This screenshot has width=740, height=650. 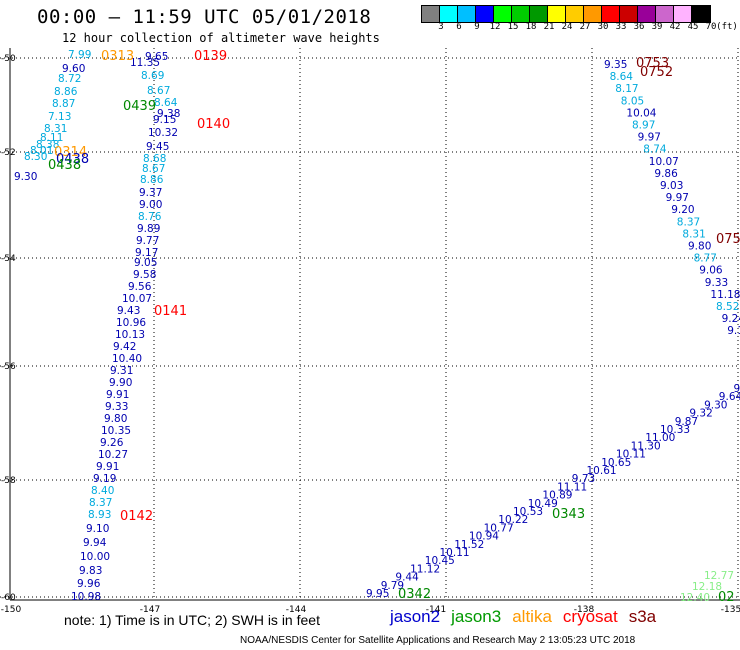 I want to click on wave-height-value: 9.32, so click(x=700, y=414).